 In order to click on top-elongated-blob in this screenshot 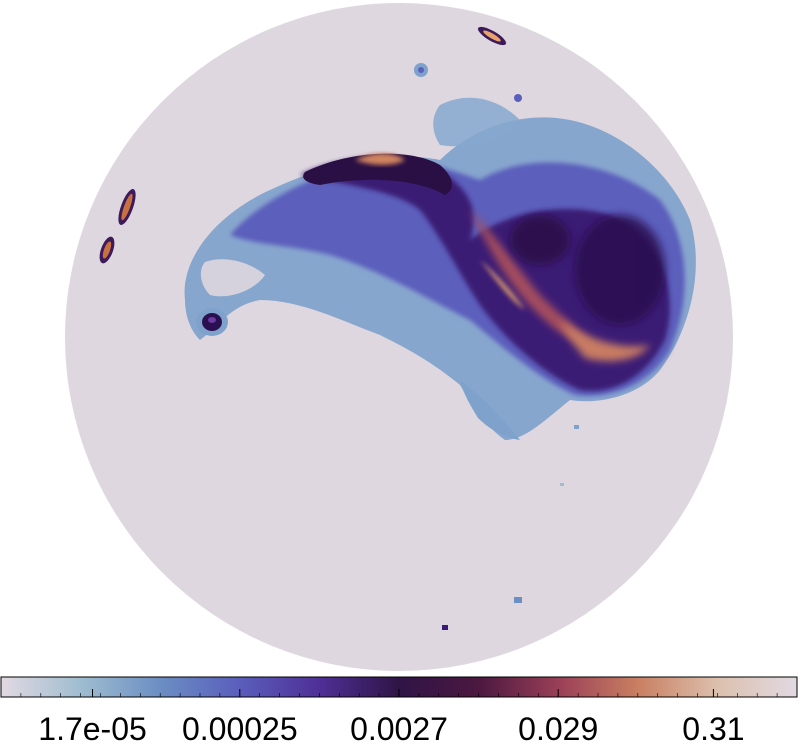, I will do `click(492, 36)`.